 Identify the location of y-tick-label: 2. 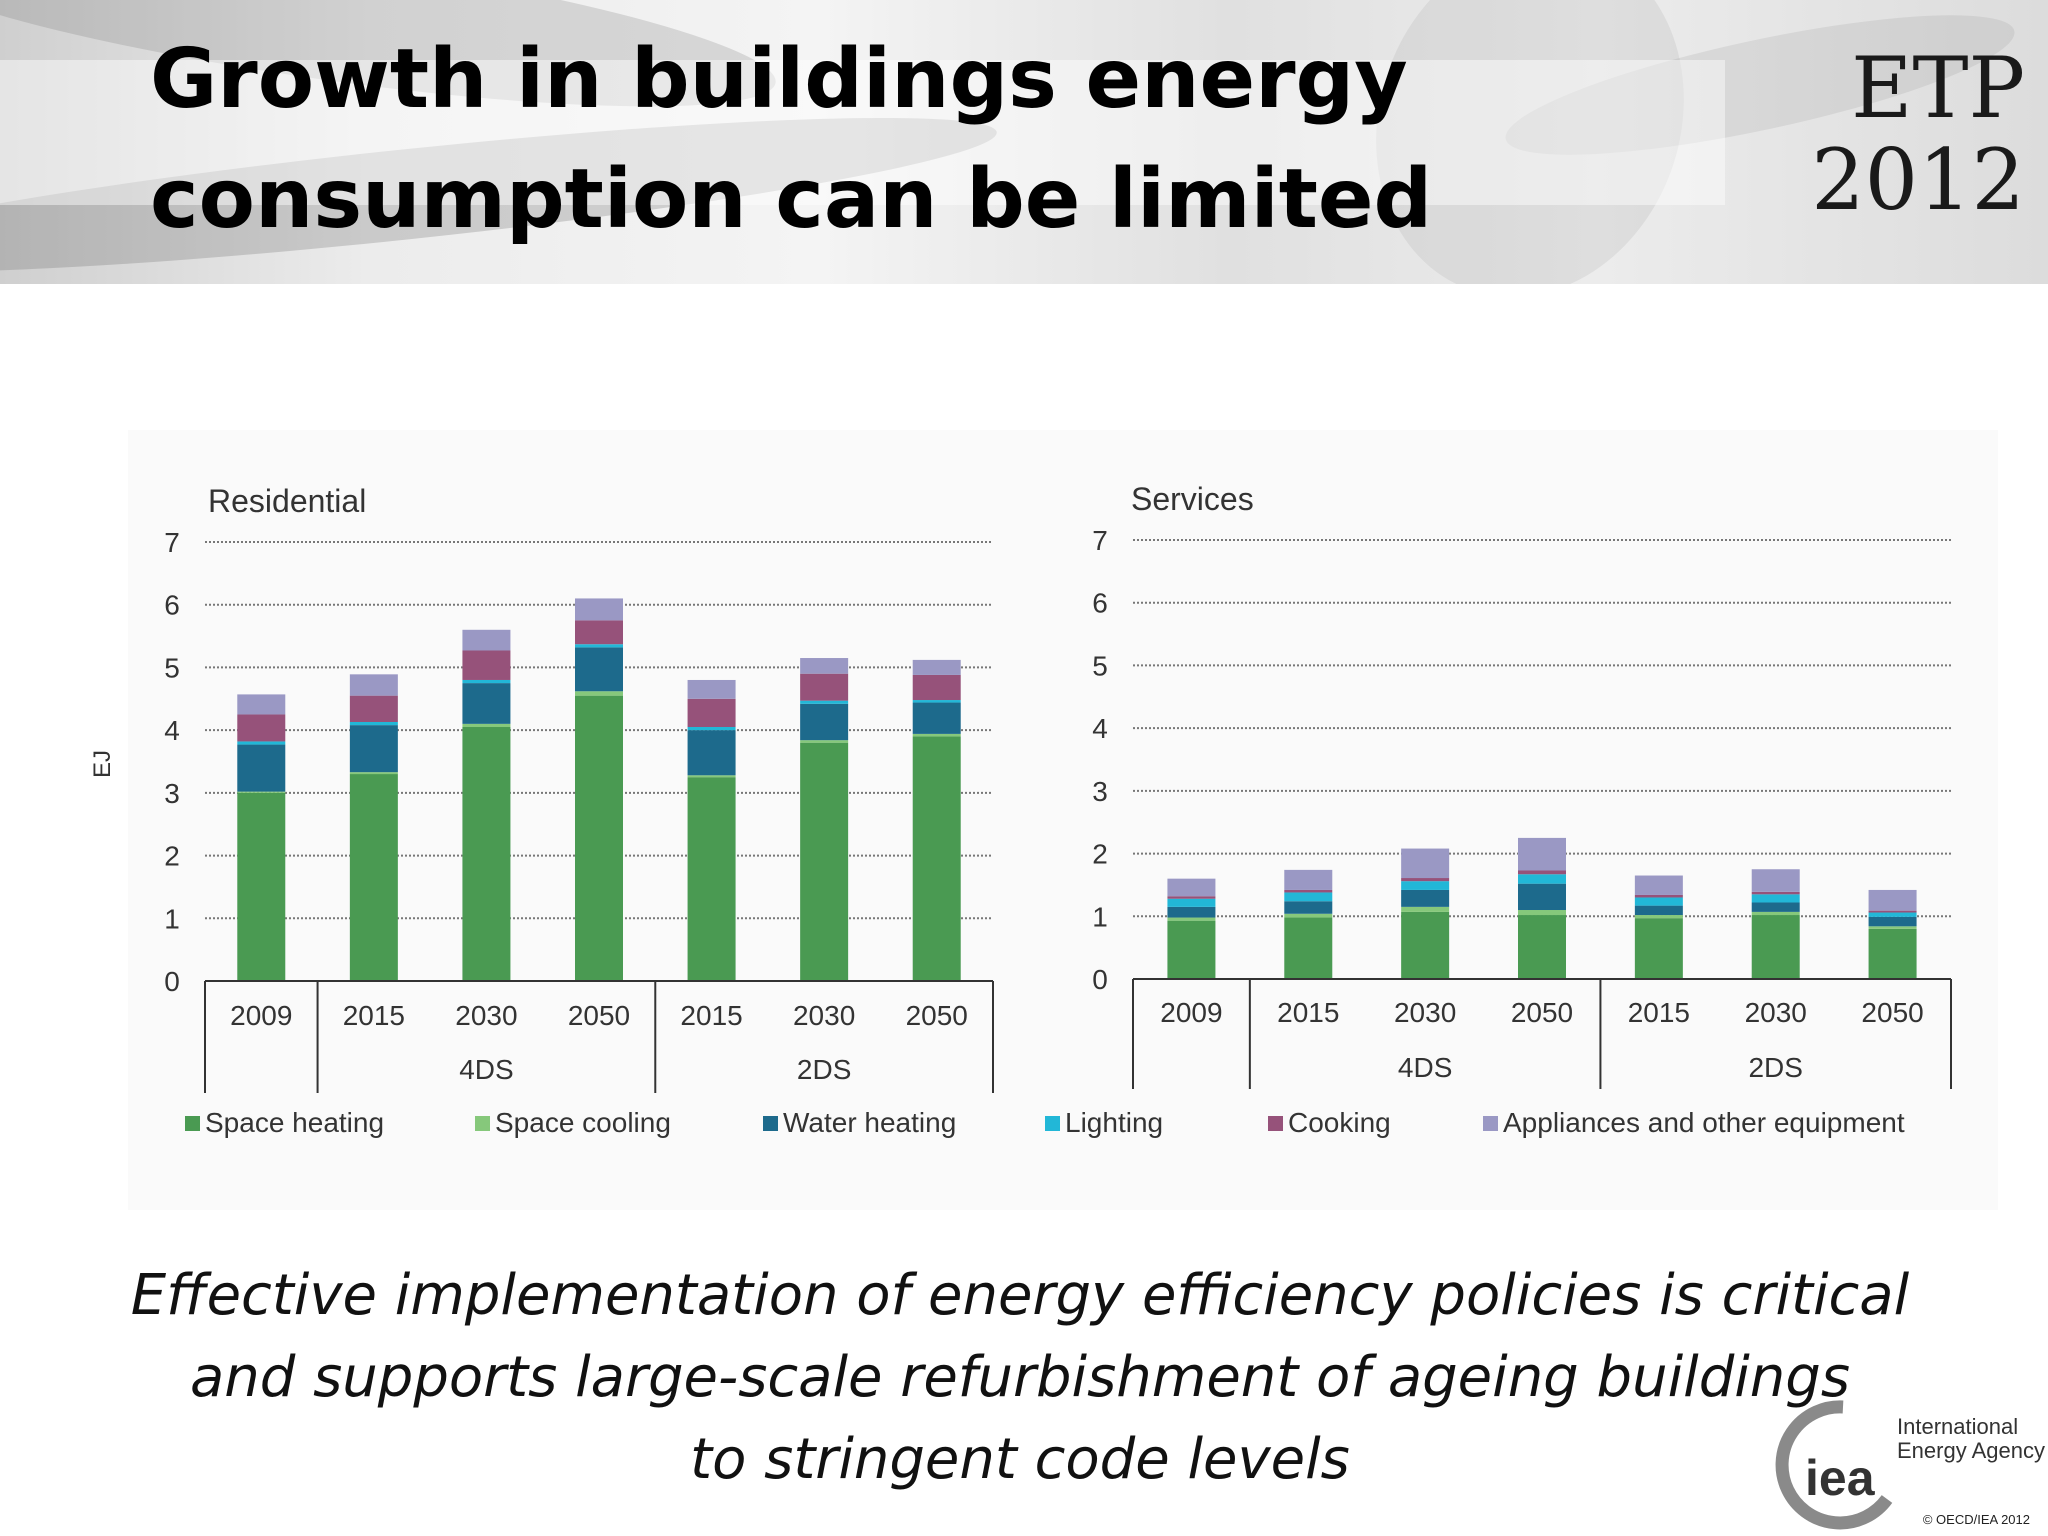
(1100, 854).